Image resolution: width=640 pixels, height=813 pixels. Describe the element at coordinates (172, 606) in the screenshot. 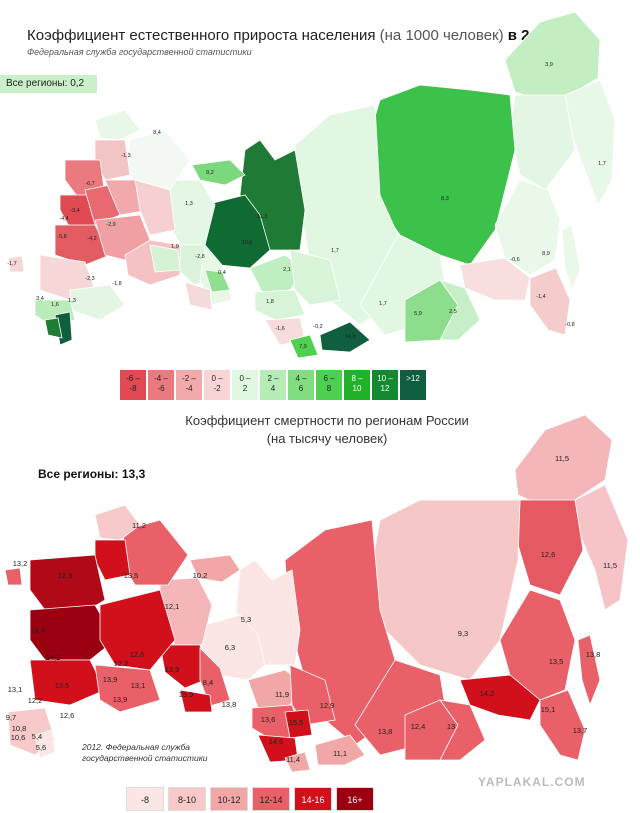

I see `map2-value-label: 12,1` at that location.